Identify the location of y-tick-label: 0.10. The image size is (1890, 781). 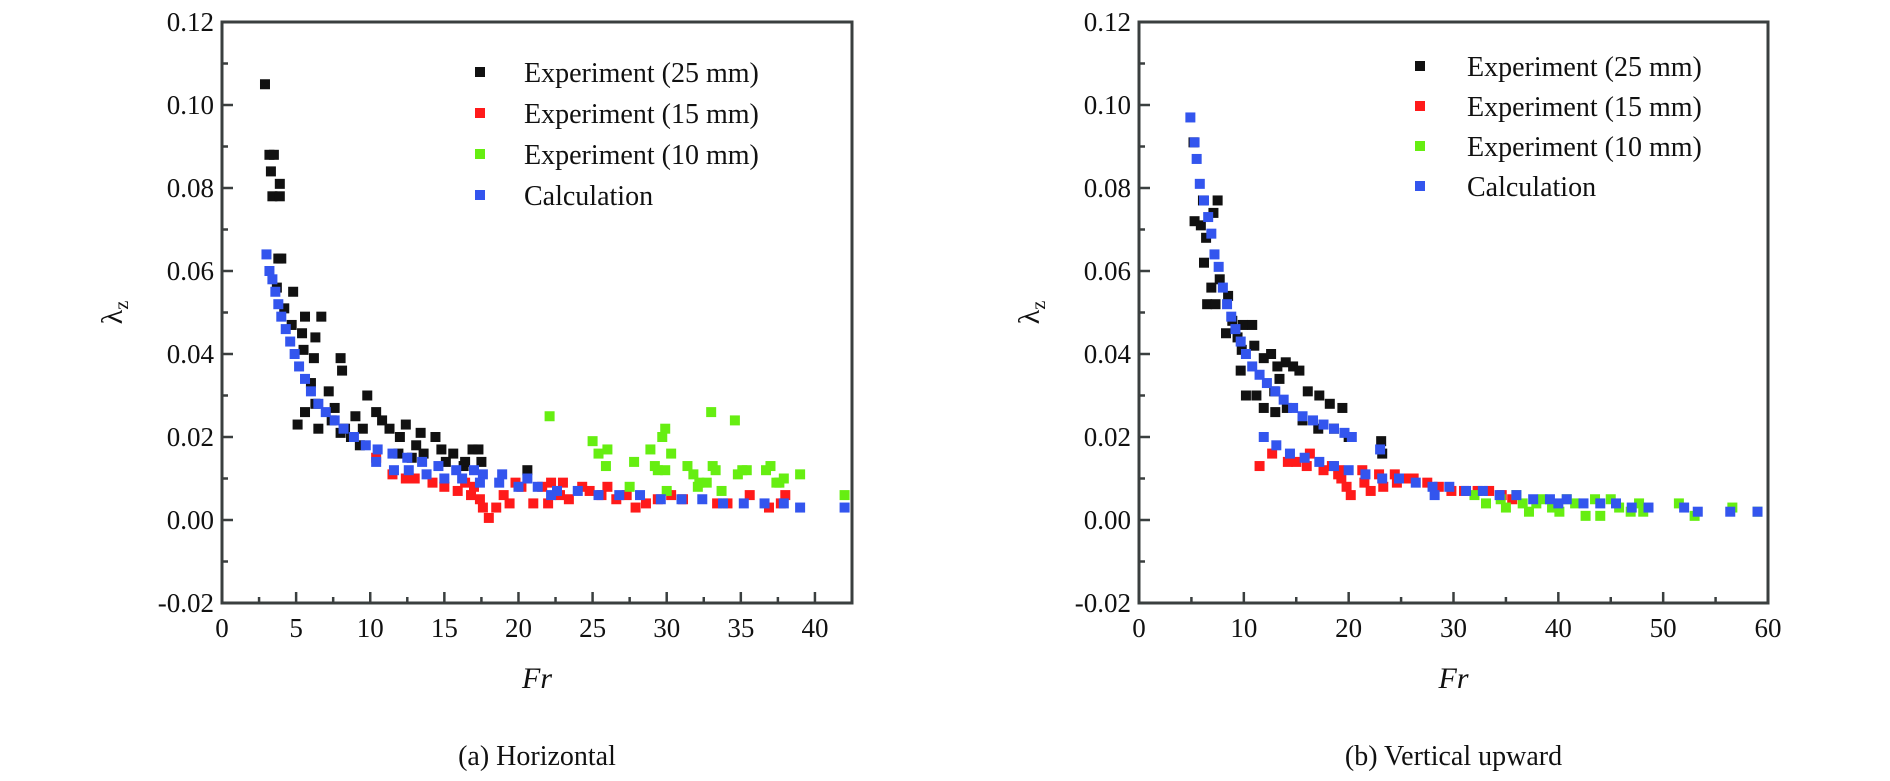
(1107, 105).